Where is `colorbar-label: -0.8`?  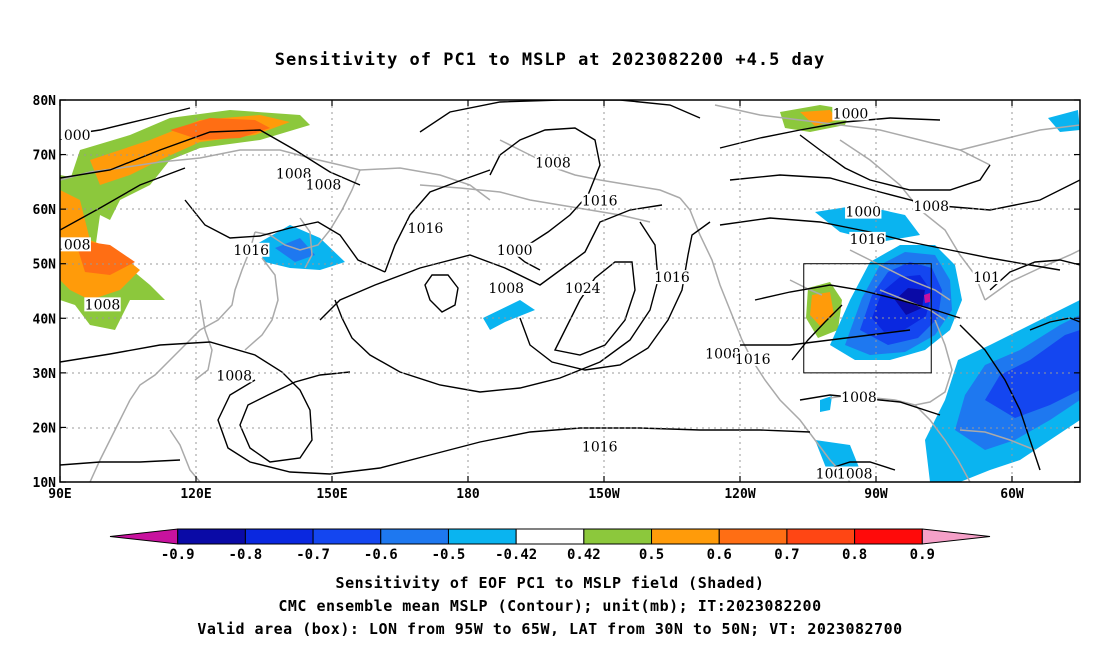 colorbar-label: -0.8 is located at coordinates (246, 555).